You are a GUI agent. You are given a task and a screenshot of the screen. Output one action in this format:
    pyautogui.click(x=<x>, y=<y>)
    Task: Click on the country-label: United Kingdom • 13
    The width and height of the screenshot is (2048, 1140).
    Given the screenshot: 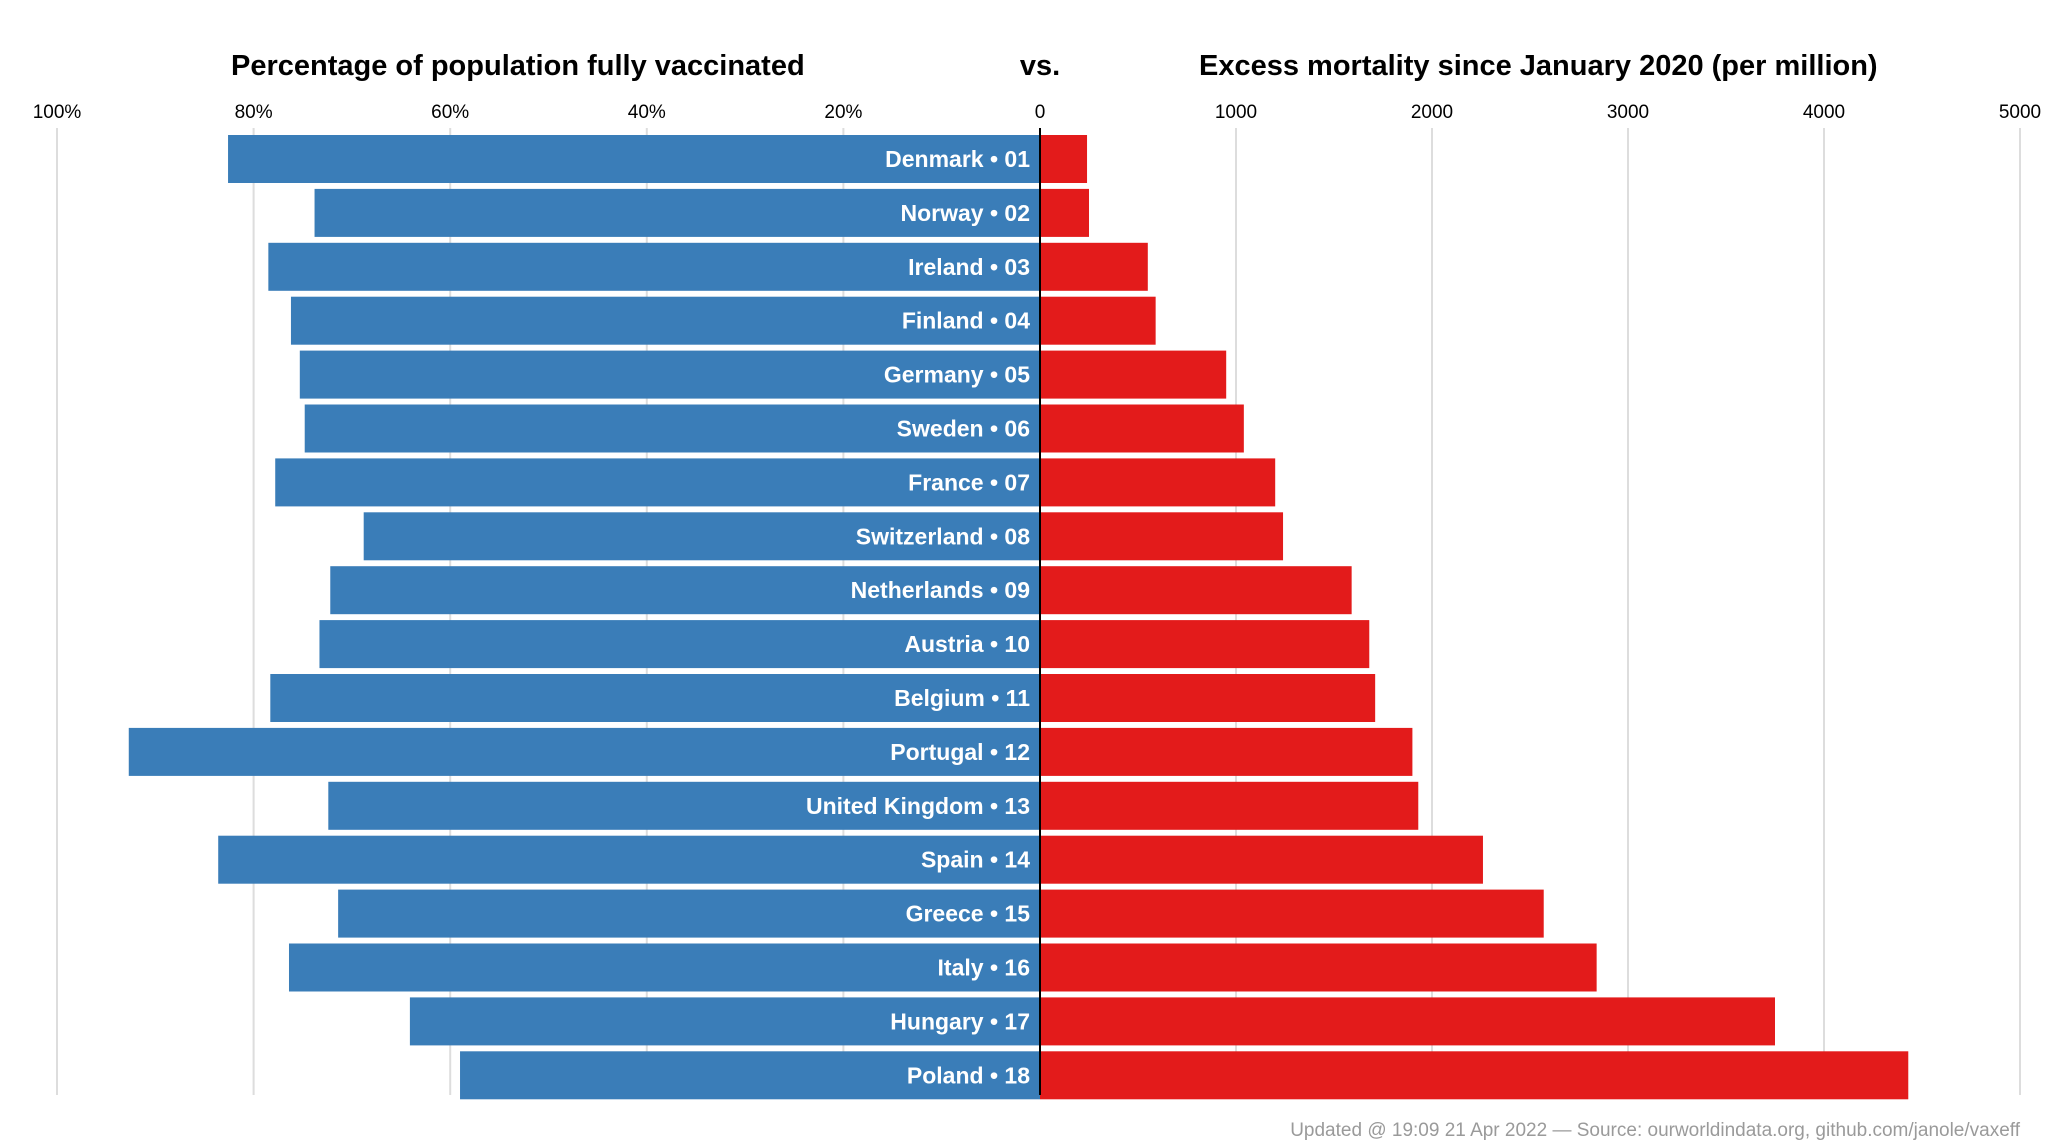 What is the action you would take?
    pyautogui.click(x=918, y=806)
    